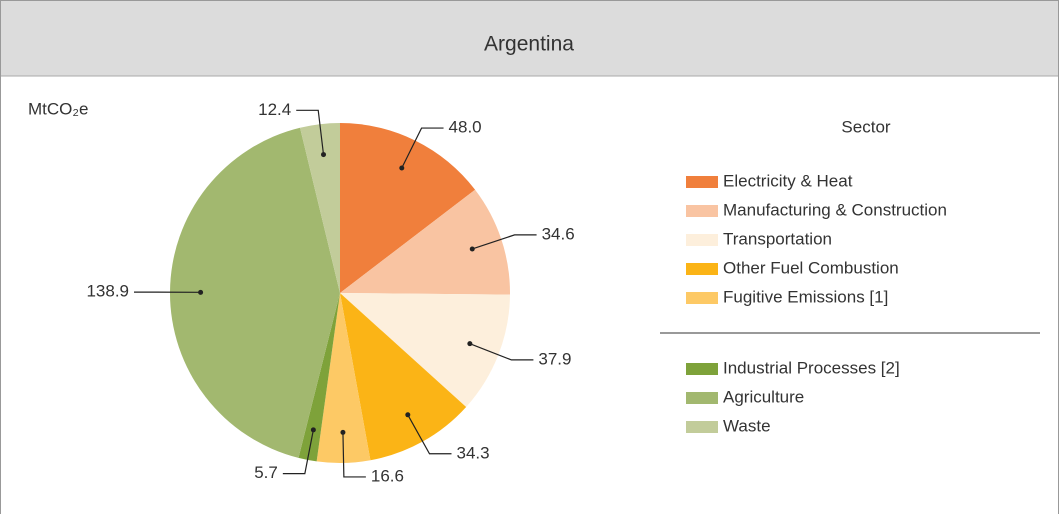 This screenshot has height=514, width=1059. What do you see at coordinates (529, 44) in the screenshot?
I see `chart-title: Argentina` at bounding box center [529, 44].